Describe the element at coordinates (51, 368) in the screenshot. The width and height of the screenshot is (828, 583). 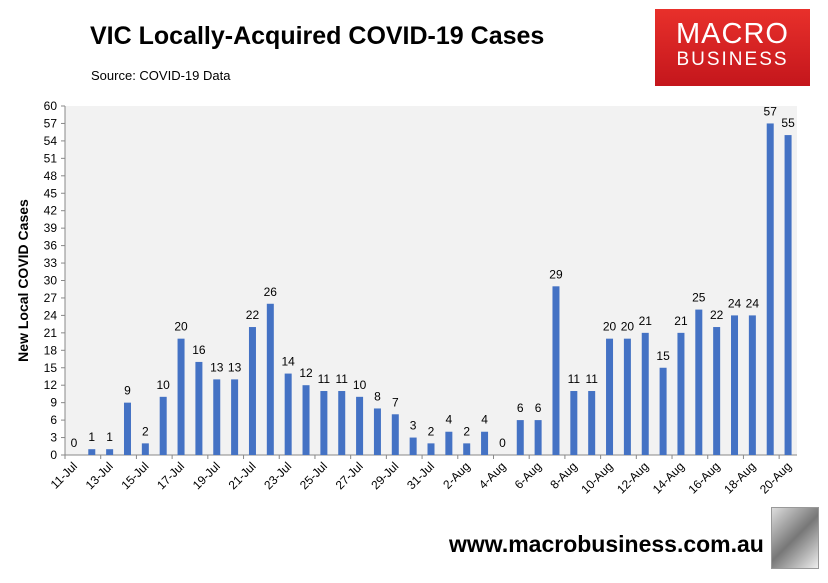
I see `y-tick-label: 15` at that location.